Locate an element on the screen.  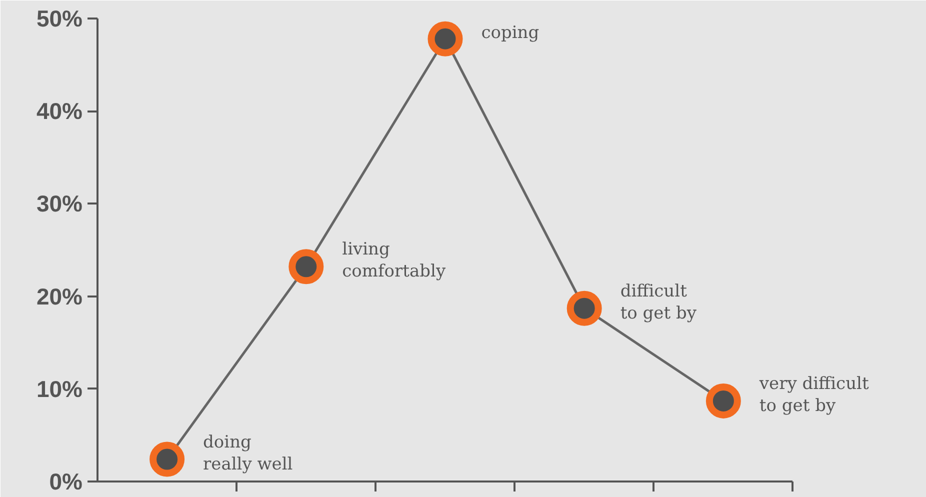
annotation: living comfortably is located at coordinates (394, 261).